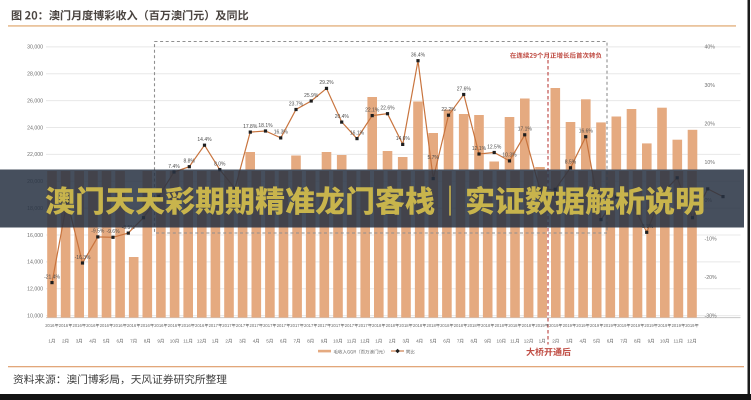  I want to click on svg-text: 17.1%, so click(525, 130).